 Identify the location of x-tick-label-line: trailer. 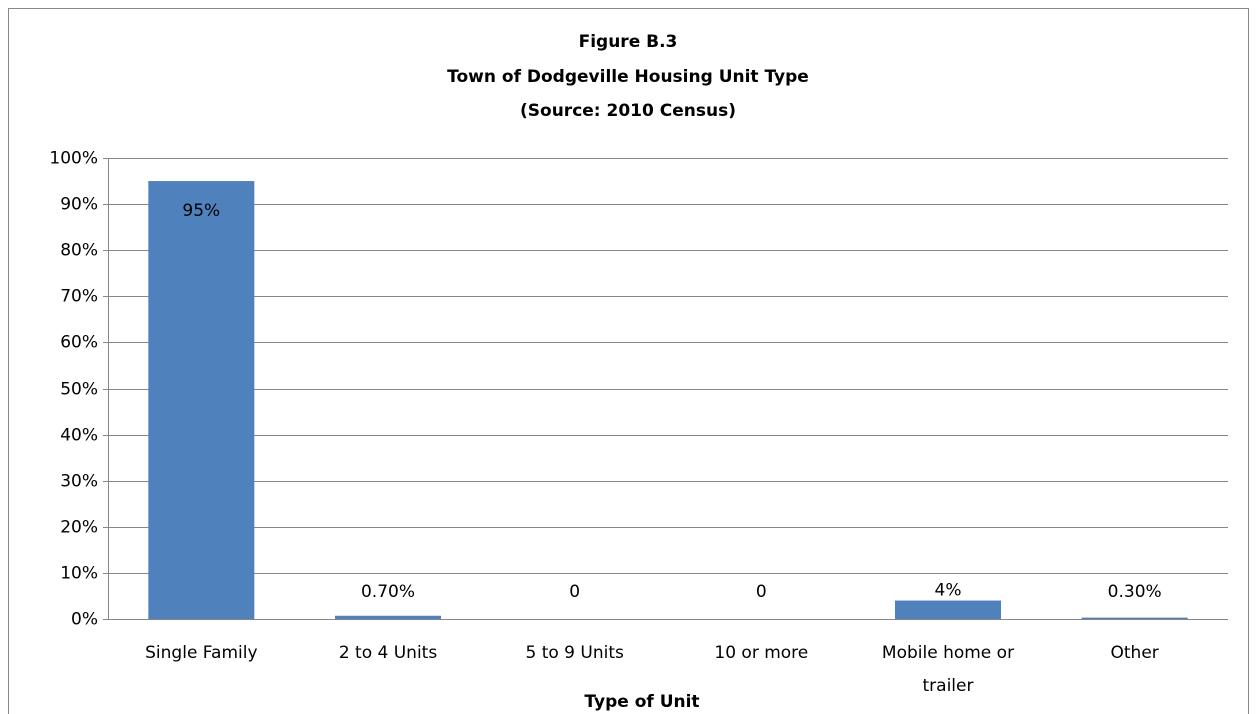
(948, 686).